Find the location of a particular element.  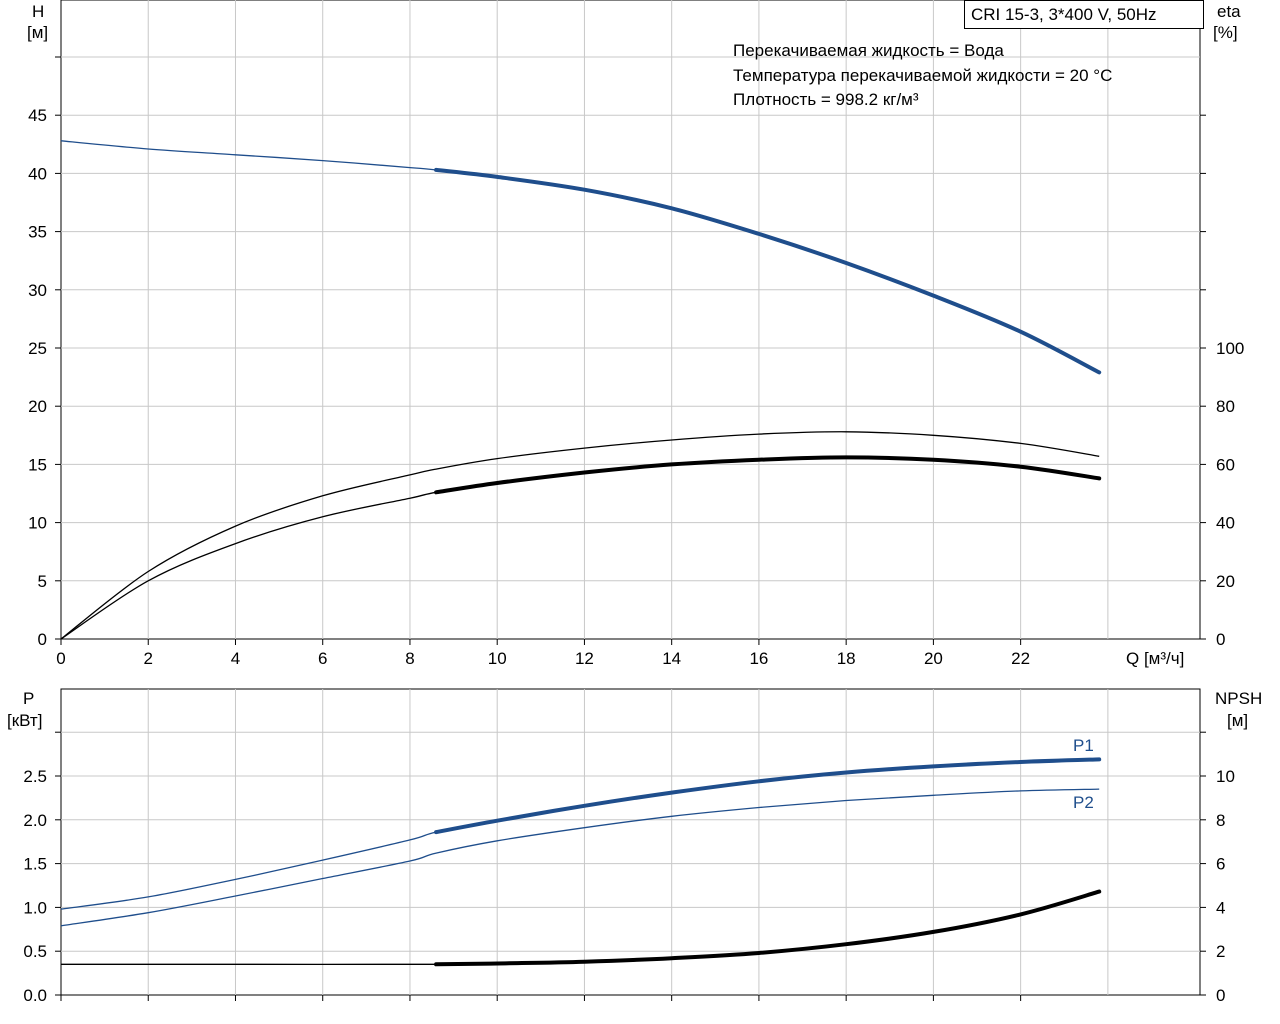

h-axis-title: H is located at coordinates (38, 11).